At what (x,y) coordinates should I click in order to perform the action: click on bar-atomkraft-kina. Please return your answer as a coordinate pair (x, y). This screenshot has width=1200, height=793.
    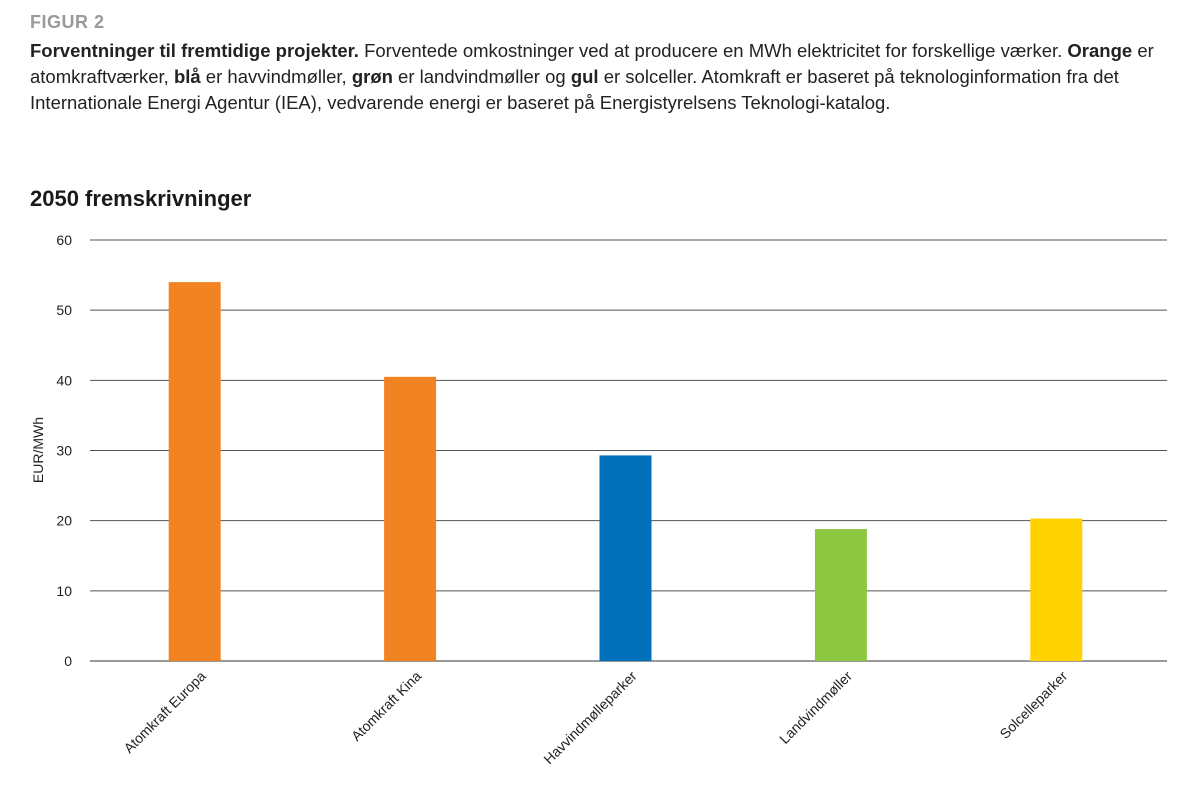
    Looking at the image, I should click on (410, 518).